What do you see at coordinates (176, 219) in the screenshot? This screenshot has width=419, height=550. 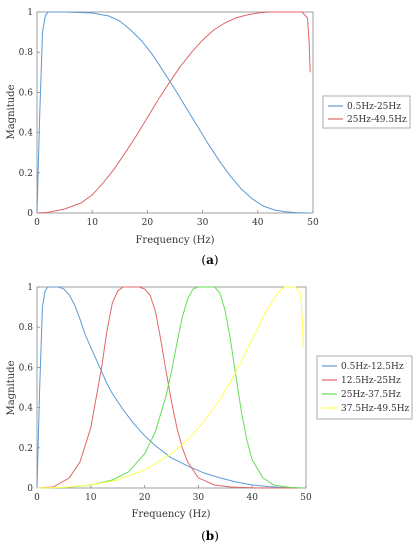 I see `x-ticks: 0 10 20 30 40 50` at bounding box center [176, 219].